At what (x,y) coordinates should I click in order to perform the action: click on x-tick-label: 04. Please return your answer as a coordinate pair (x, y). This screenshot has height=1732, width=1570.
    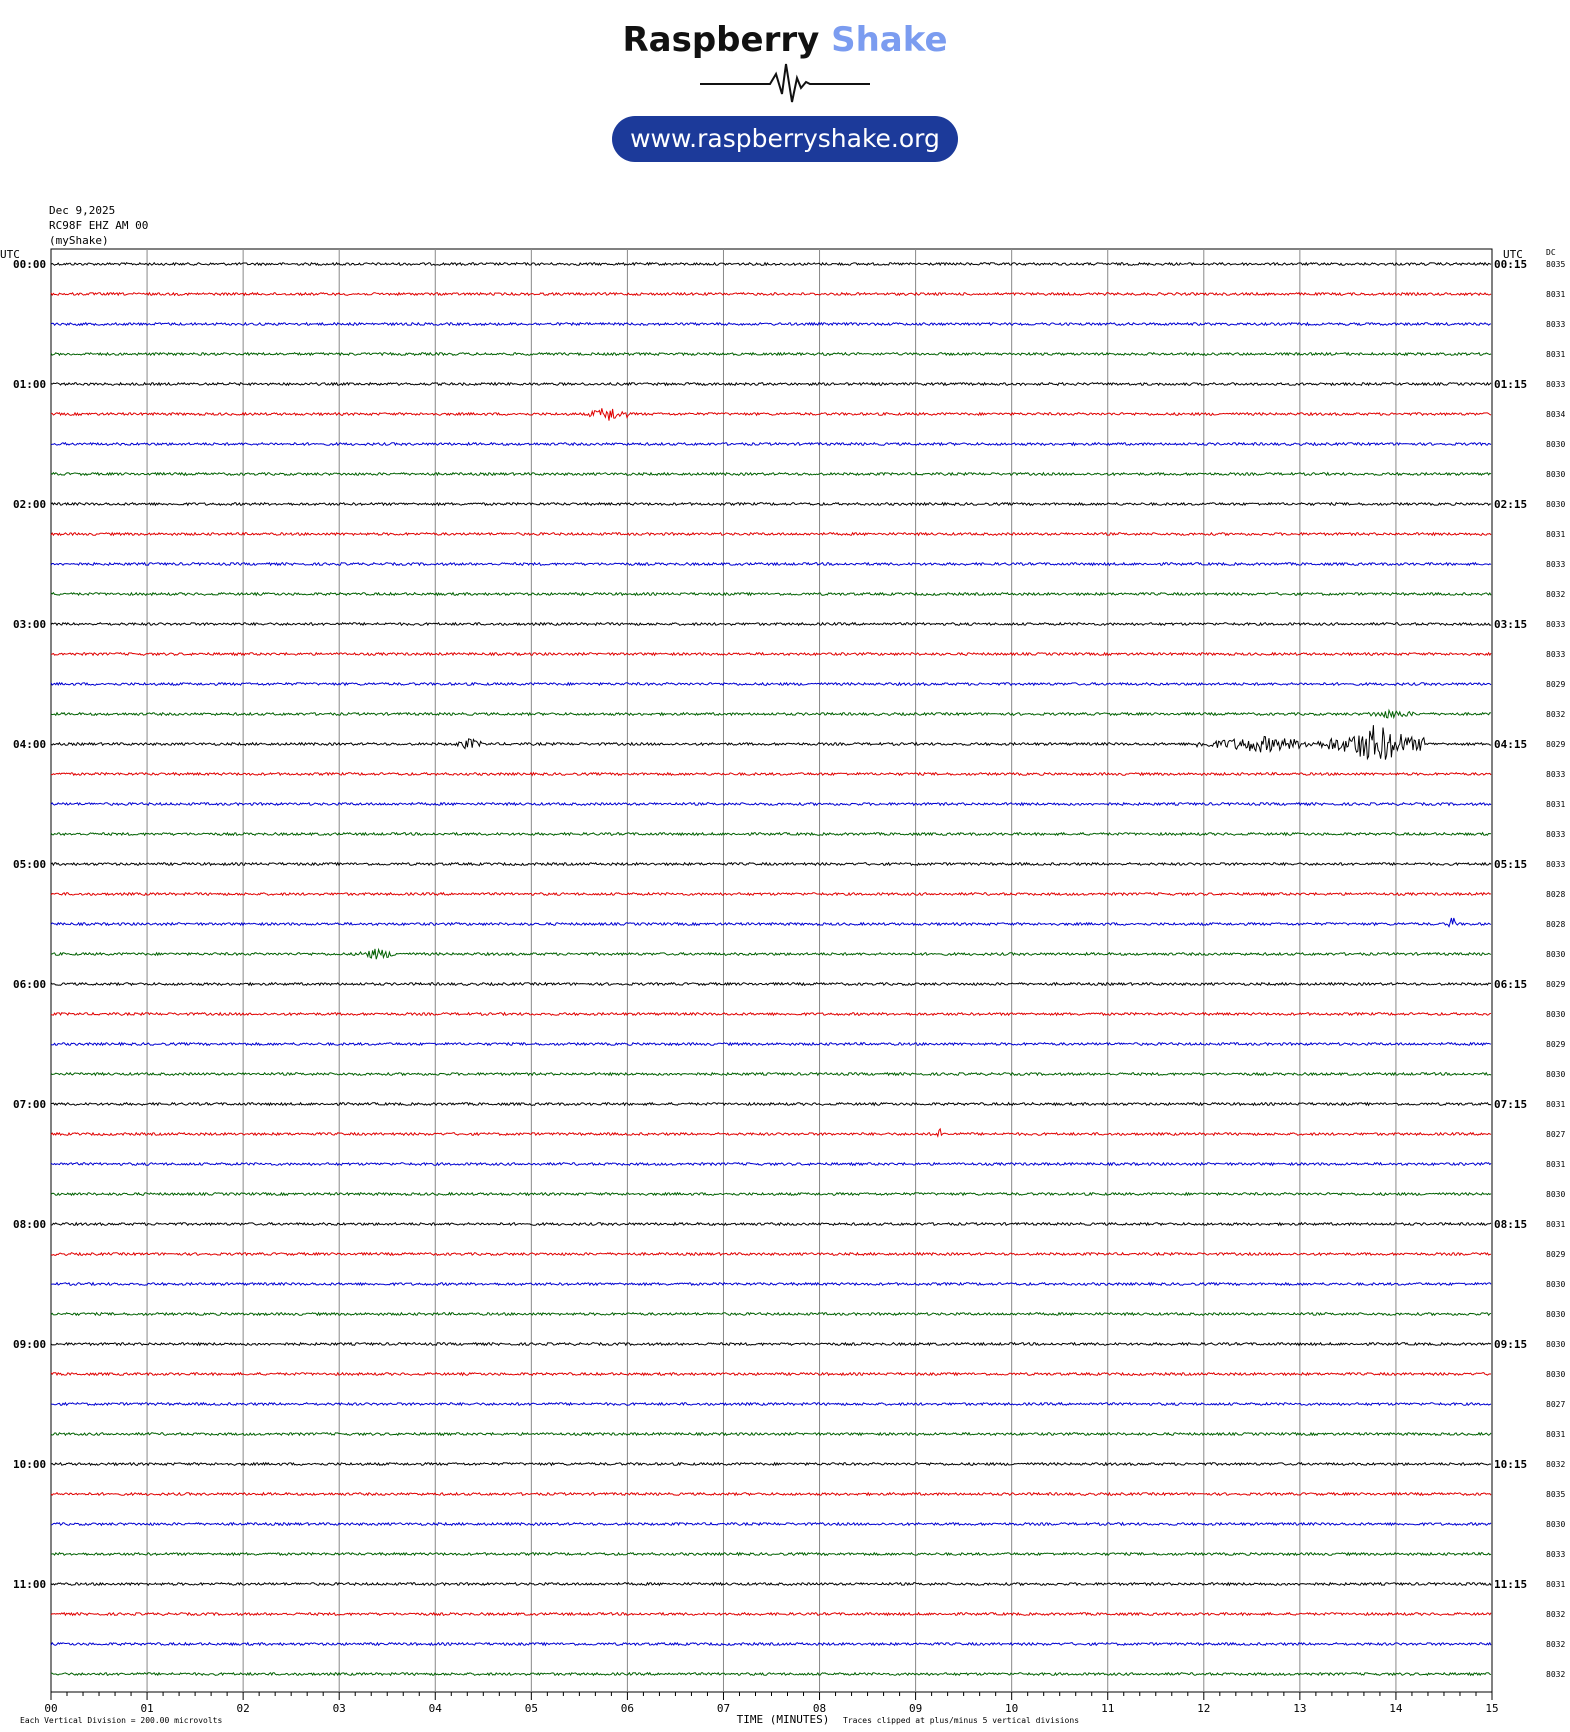
    Looking at the image, I should click on (436, 1708).